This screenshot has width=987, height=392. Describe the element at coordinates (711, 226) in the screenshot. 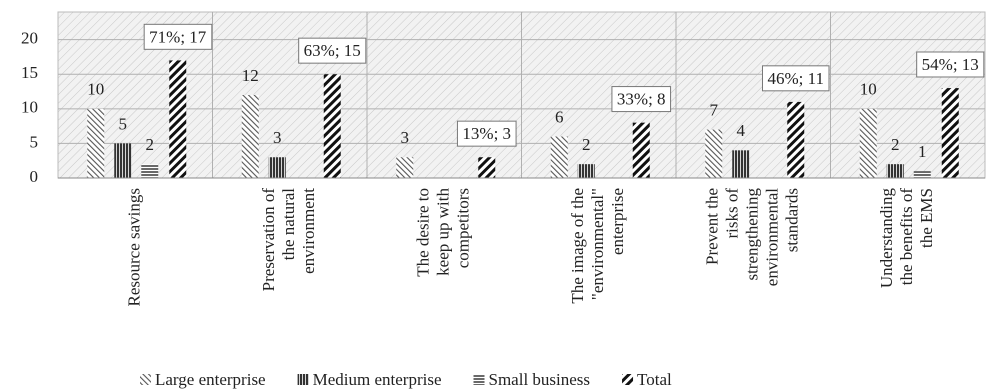

I see `x-tick-label-line: Prevent the` at that location.